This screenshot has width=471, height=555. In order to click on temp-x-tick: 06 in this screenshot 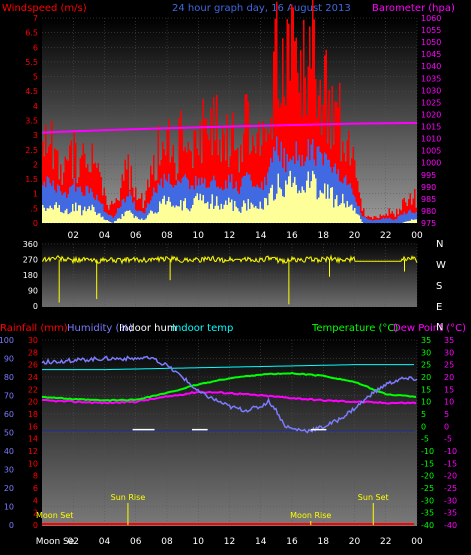, I will do `click(136, 542)`.